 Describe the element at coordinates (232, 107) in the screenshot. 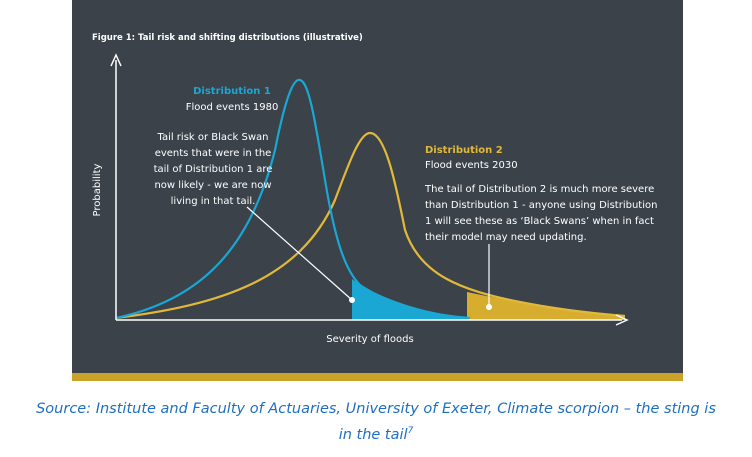

I see `dist-subtitle: Flood events 1980` at that location.